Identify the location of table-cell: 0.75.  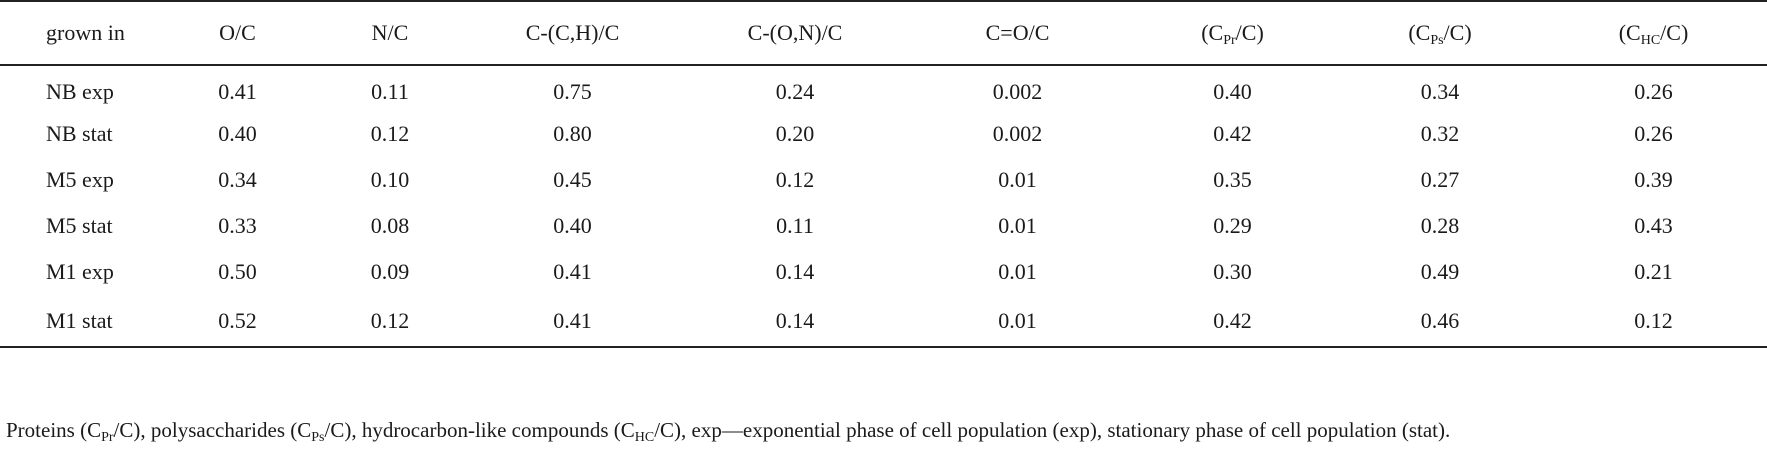
(572, 91).